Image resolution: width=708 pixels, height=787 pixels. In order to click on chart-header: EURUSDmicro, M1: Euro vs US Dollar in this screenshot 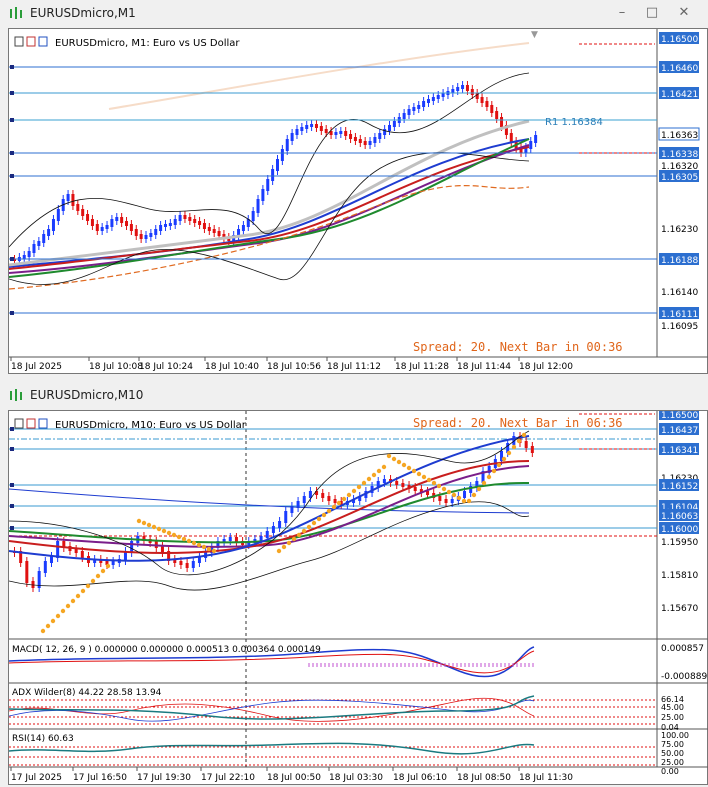, I will do `click(127, 42)`.